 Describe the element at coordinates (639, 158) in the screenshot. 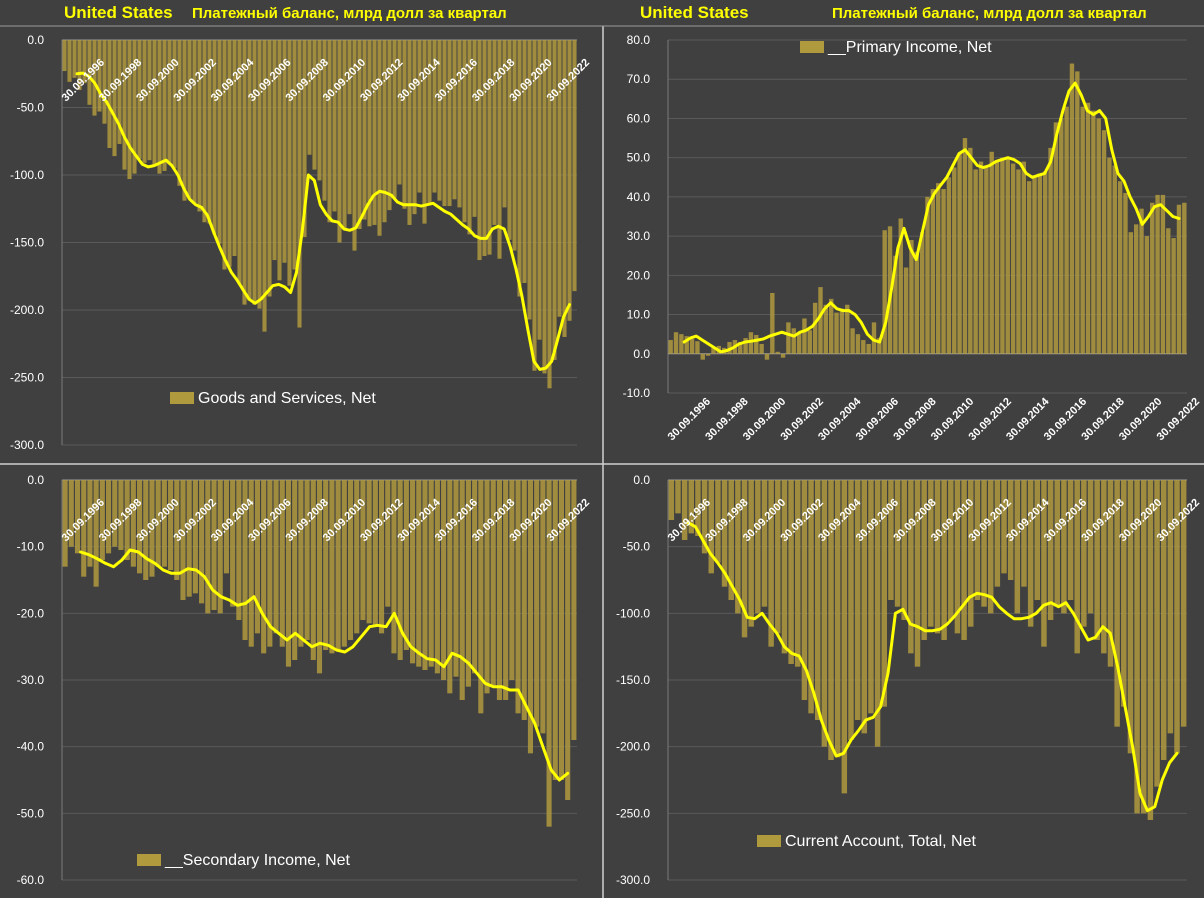

I see `y-tick-label: 50.0` at that location.